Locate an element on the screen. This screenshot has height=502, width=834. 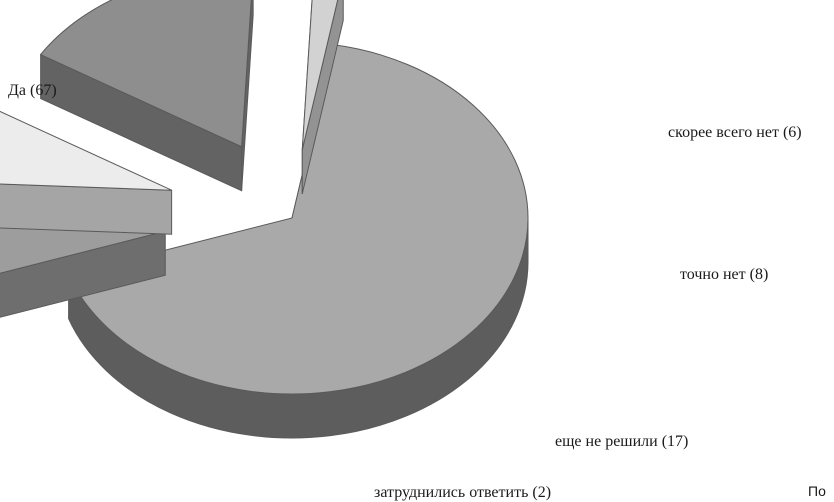
slice-label-esche-ne-reshili: еще не решили (17) is located at coordinates (621, 441).